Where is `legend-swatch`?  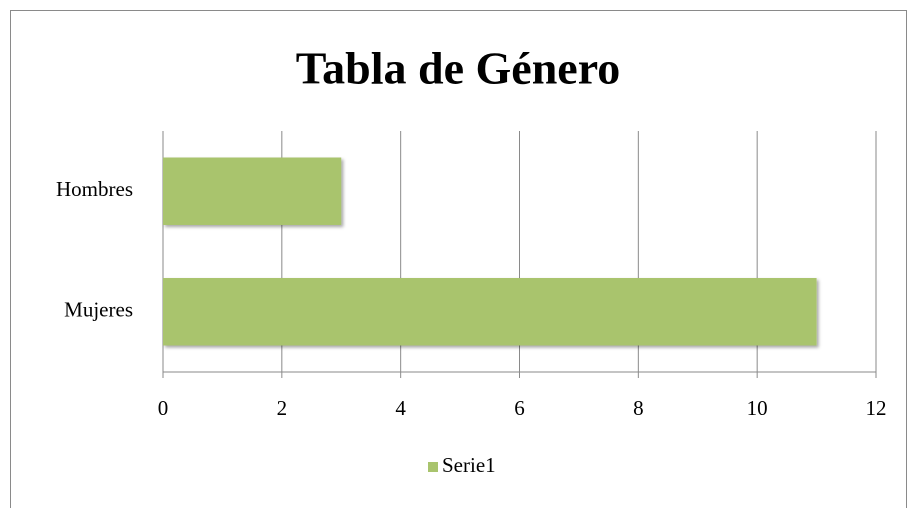
legend-swatch is located at coordinates (433, 467).